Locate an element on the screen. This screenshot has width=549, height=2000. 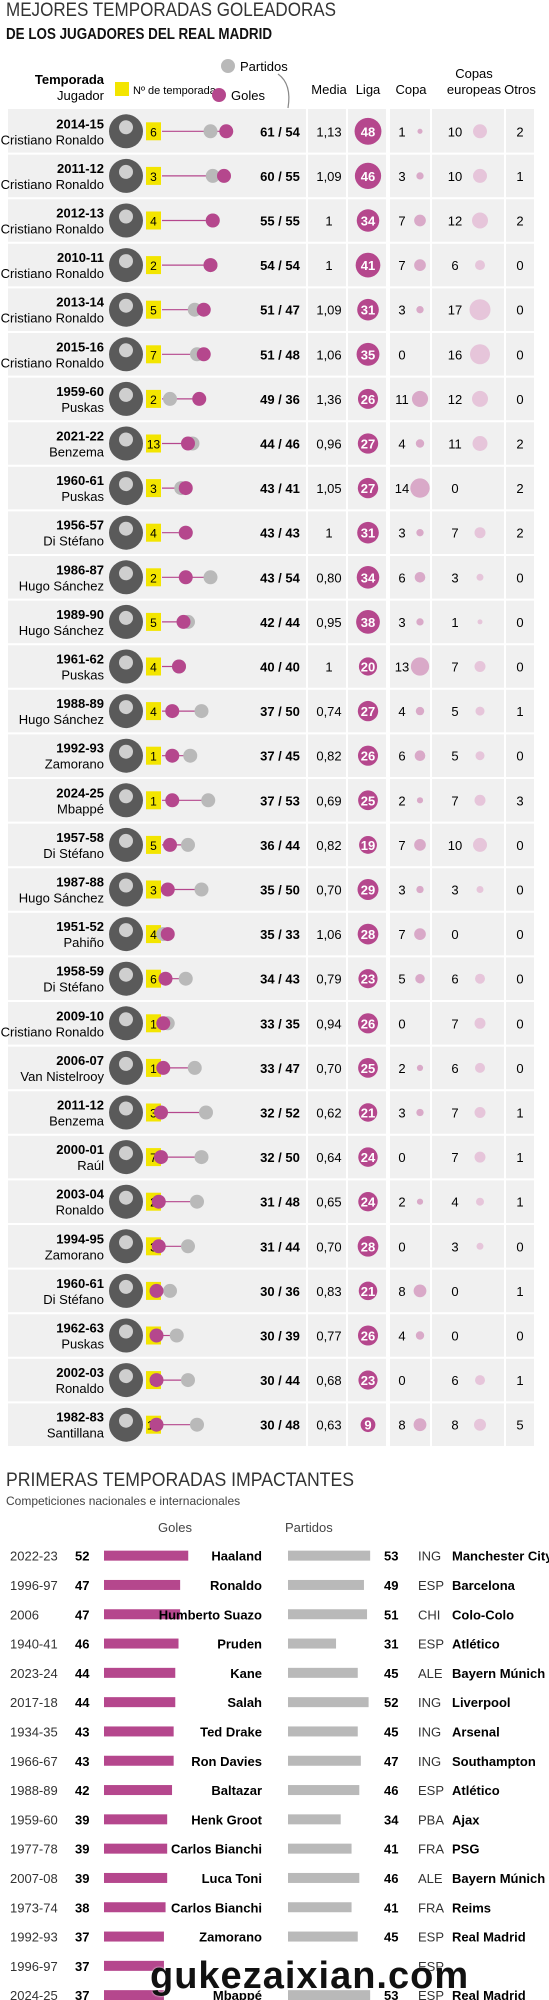
avg-value: 0,65 is located at coordinates (328, 1202).